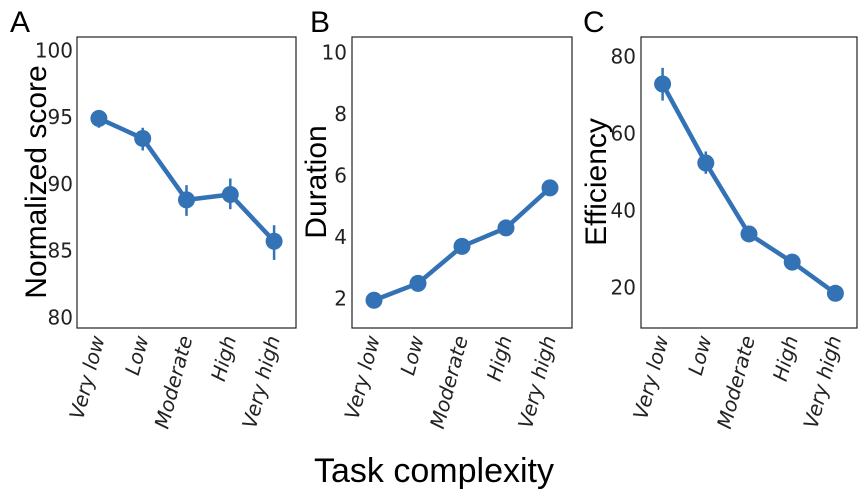 This screenshot has height=489, width=859. Describe the element at coordinates (623, 288) in the screenshot. I see `y-tick-label: 20` at that location.